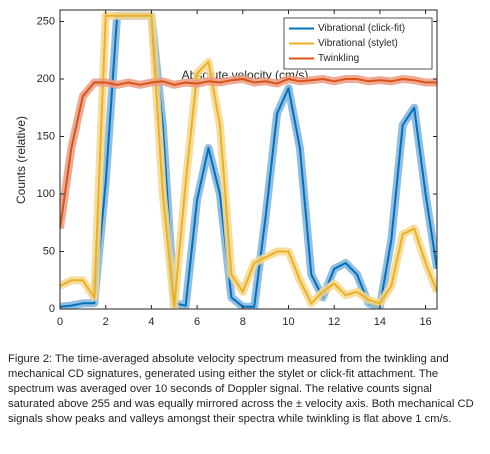 The image size is (490, 454). What do you see at coordinates (21, 160) in the screenshot?
I see `y-axis-label: Counts (relative)` at bounding box center [21, 160].